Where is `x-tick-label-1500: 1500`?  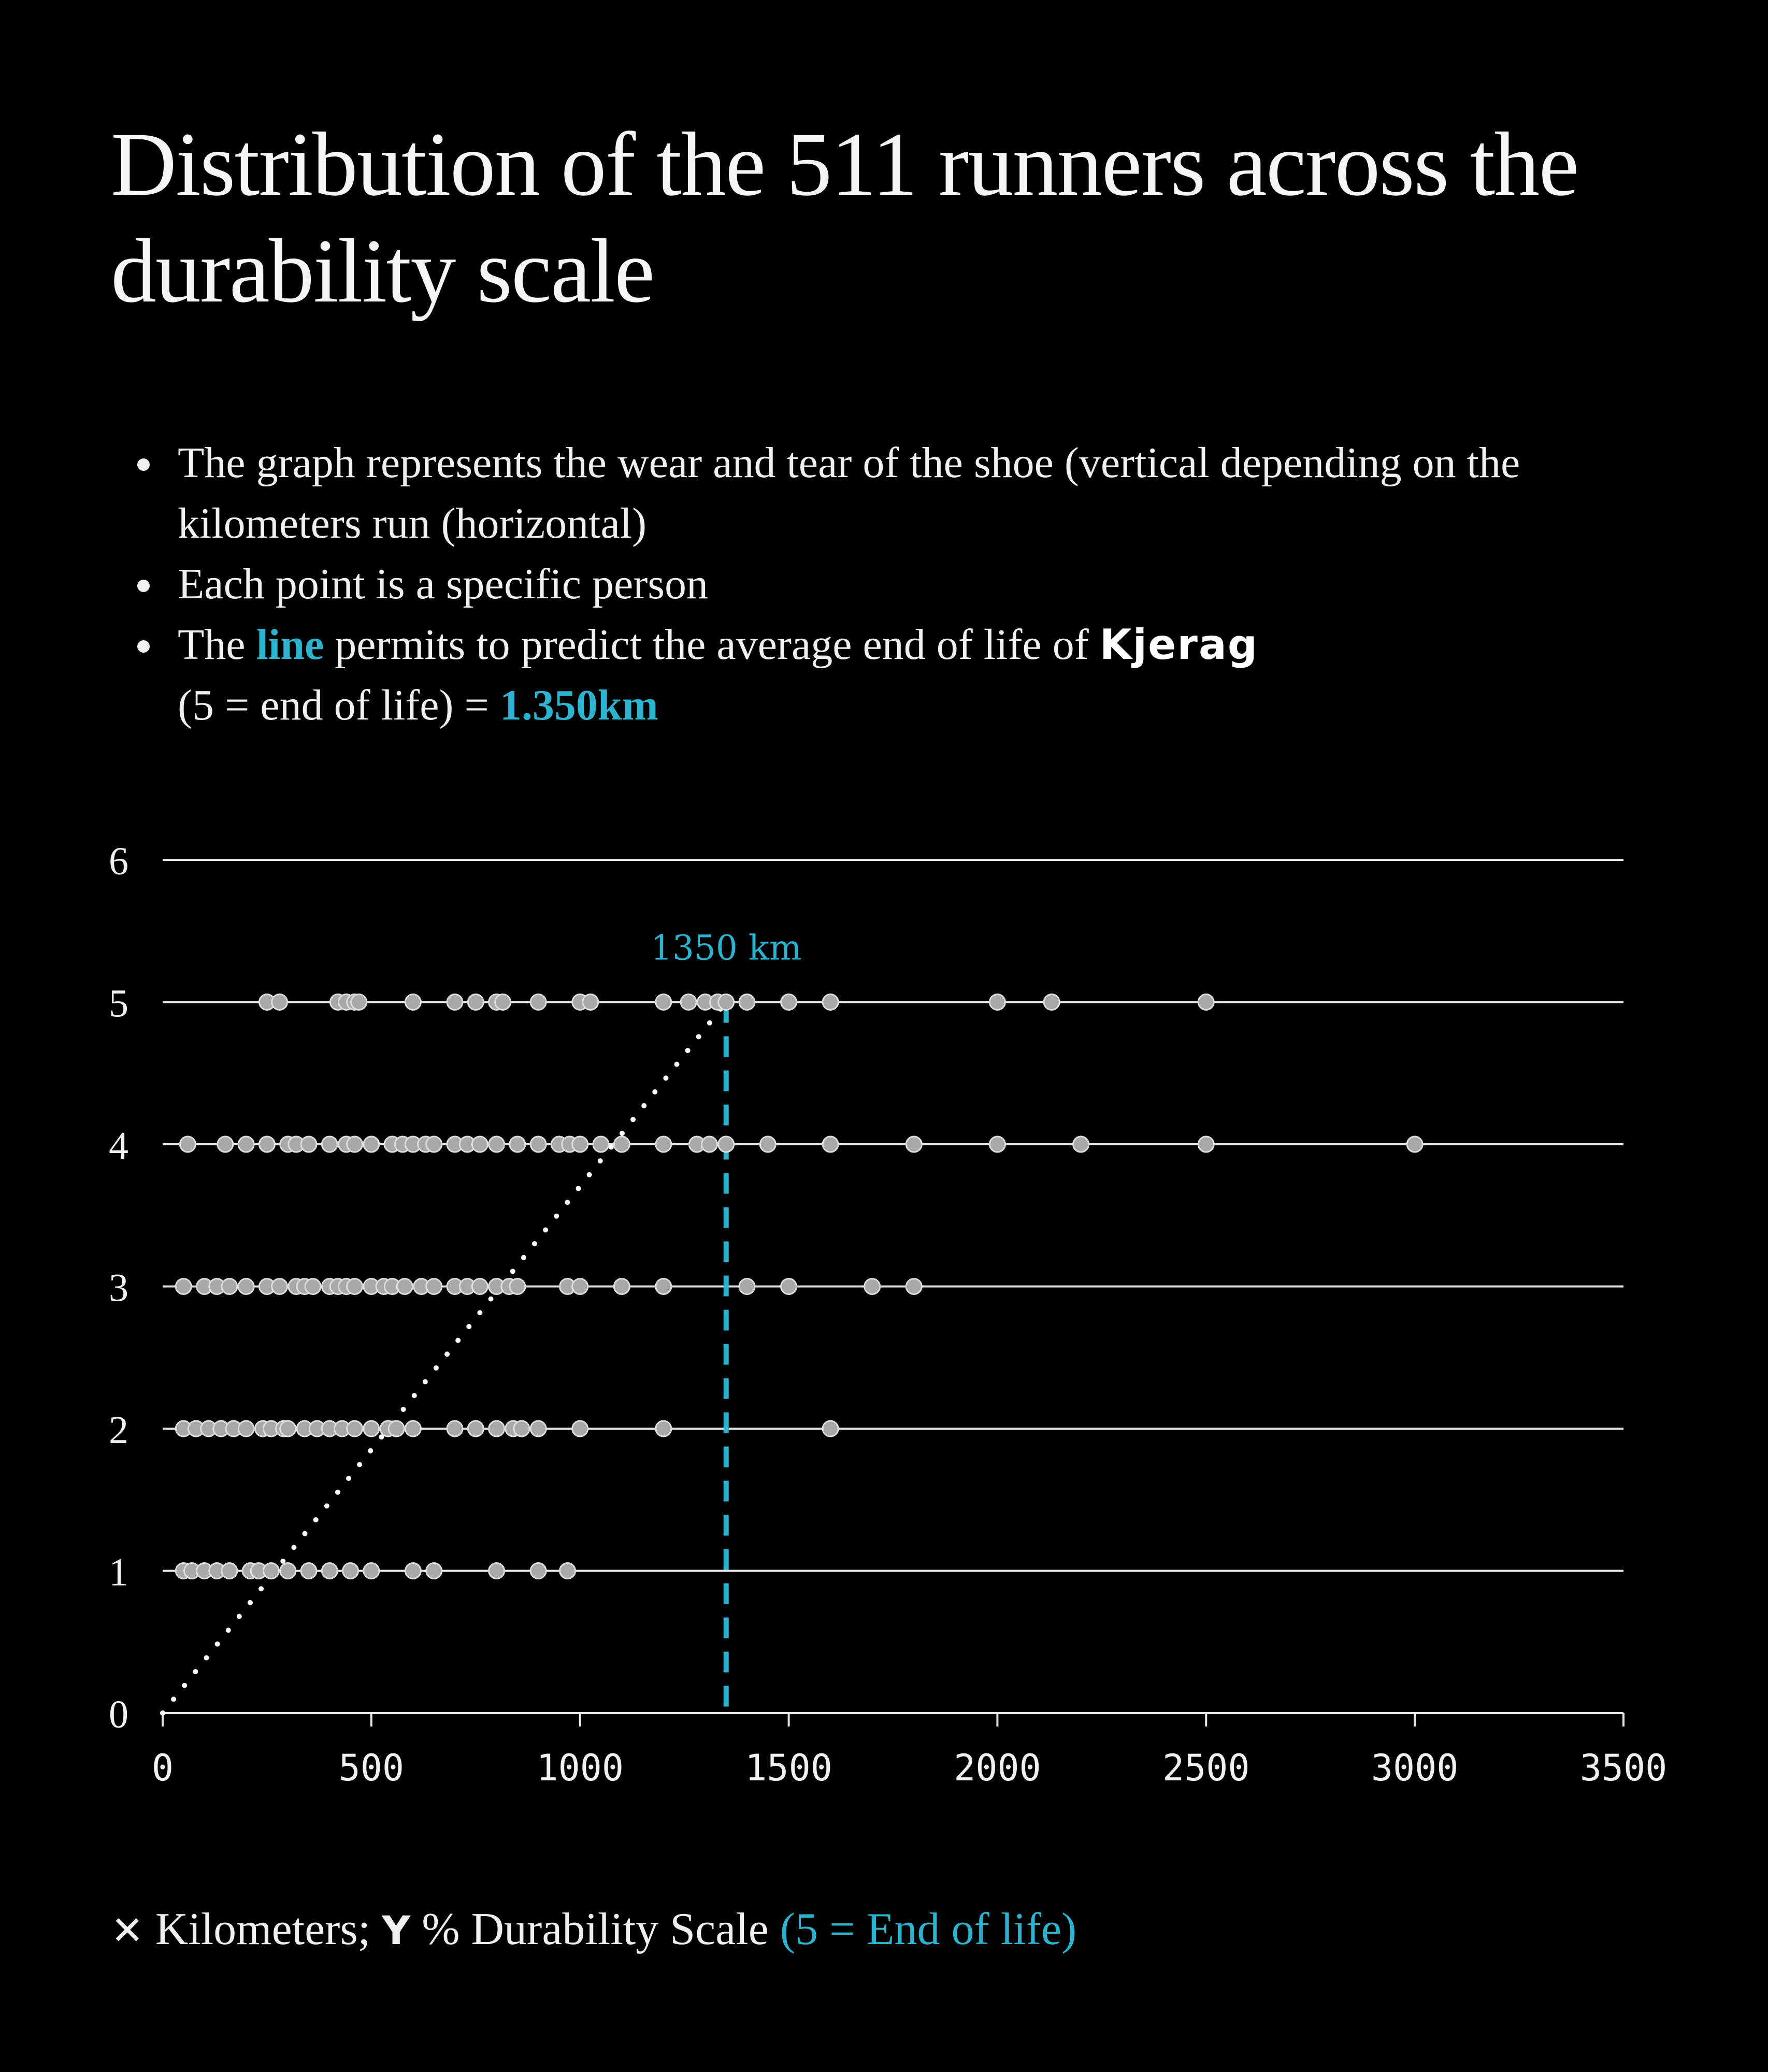 x-tick-label-1500: 1500 is located at coordinates (788, 1768).